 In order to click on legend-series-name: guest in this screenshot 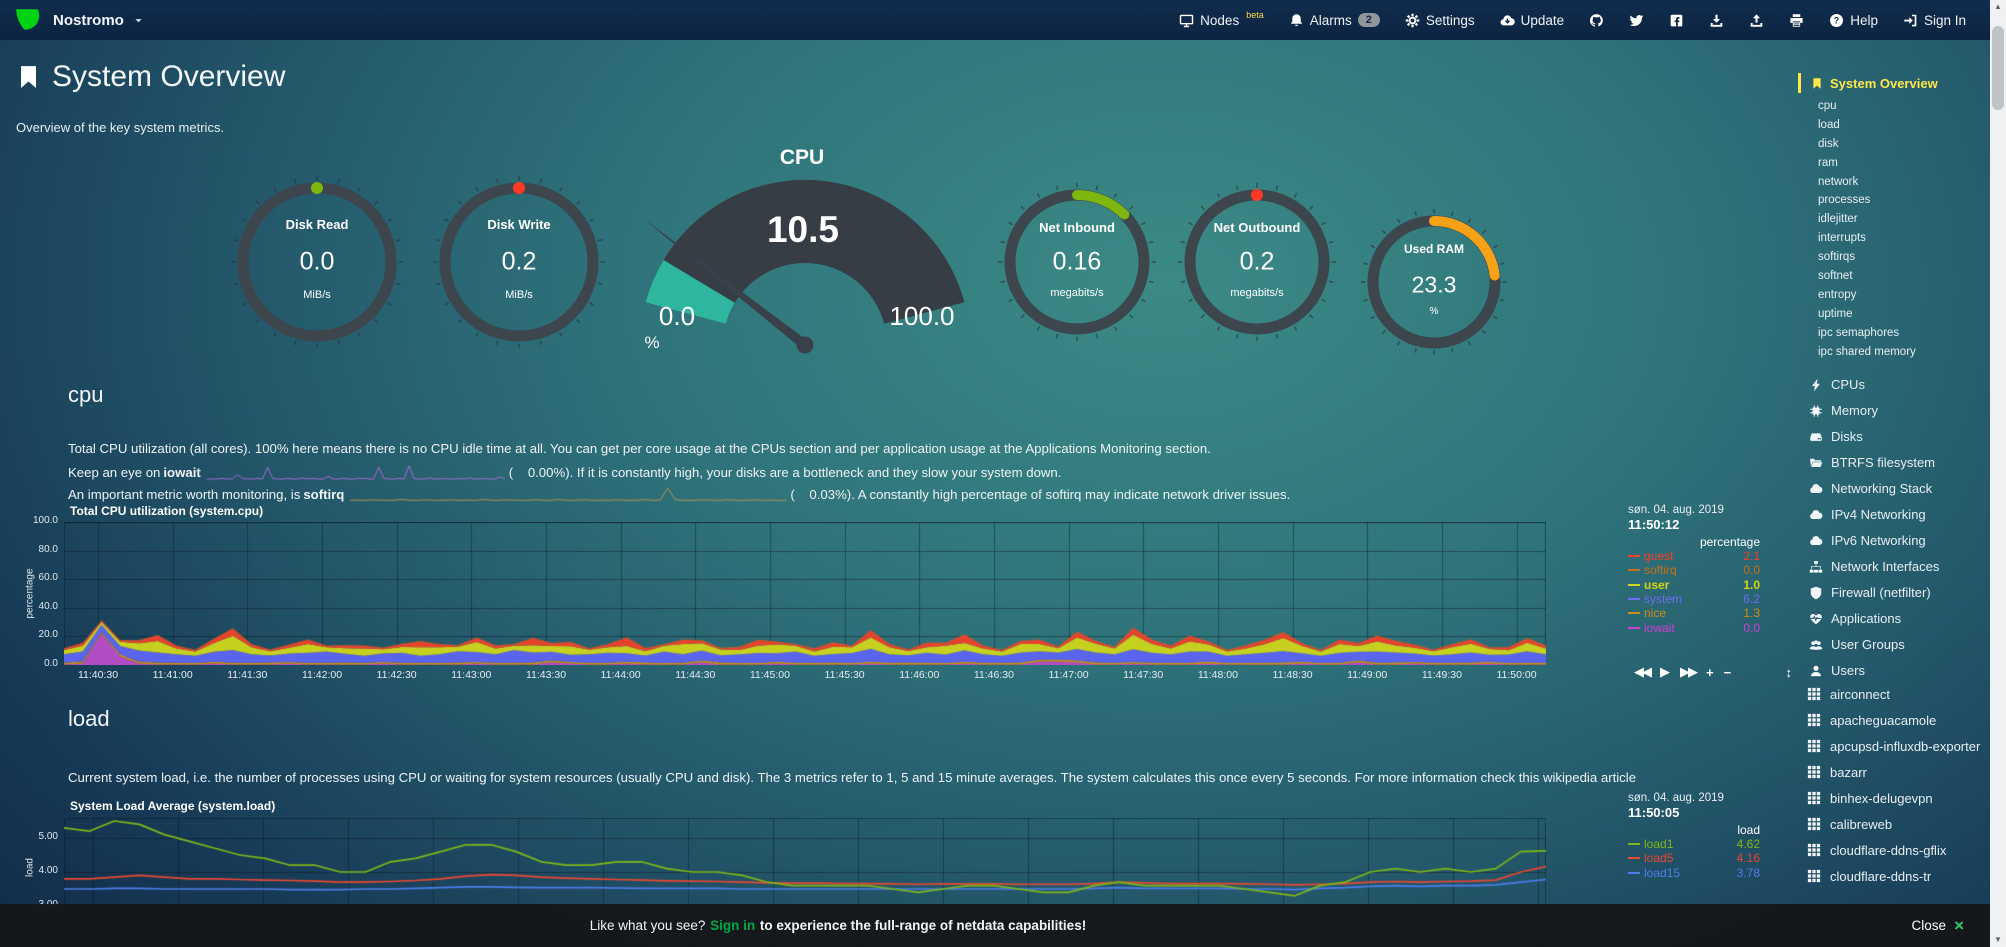, I will do `click(1659, 556)`.